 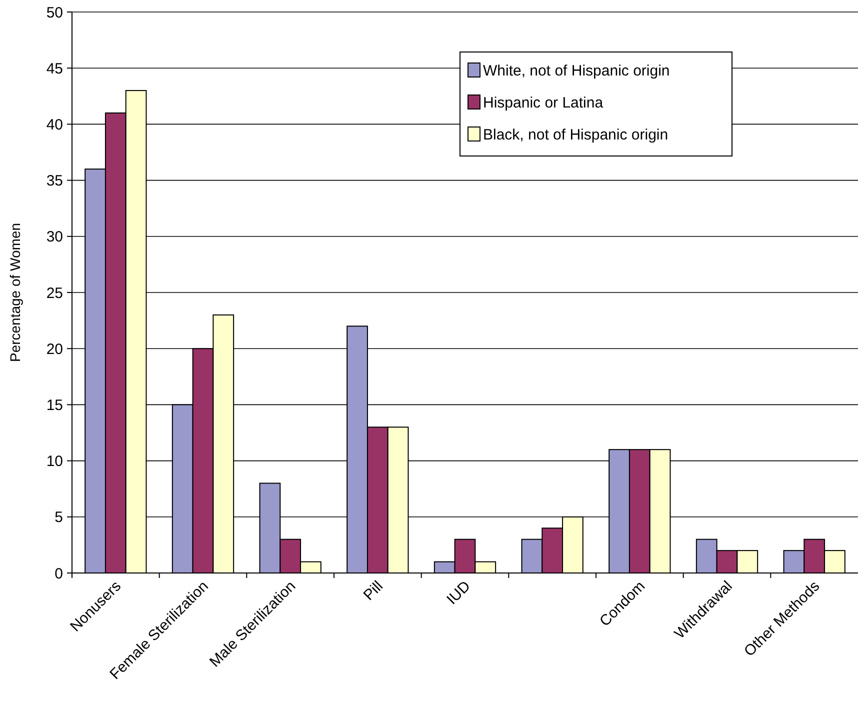 I want to click on legend-label: Black, not of Hispanic origin, so click(x=575, y=135).